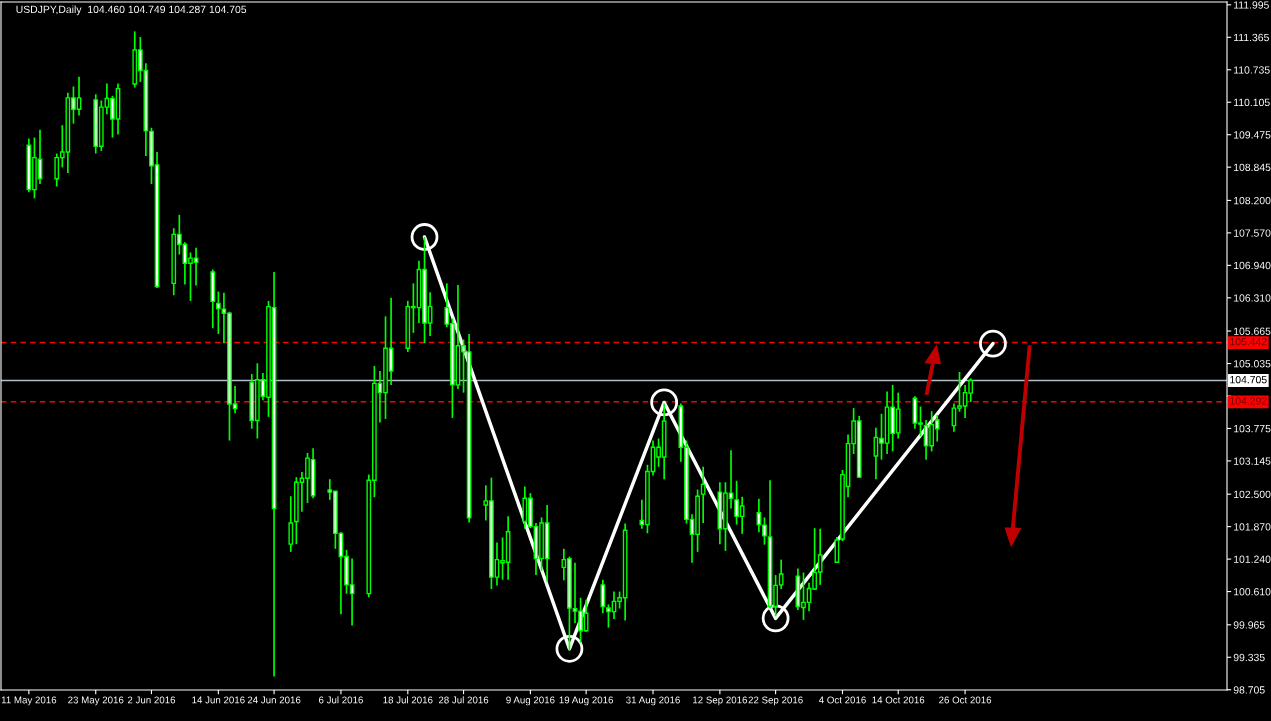  Describe the element at coordinates (1252, 135) in the screenshot. I see `y-tick-label: 109.475` at that location.